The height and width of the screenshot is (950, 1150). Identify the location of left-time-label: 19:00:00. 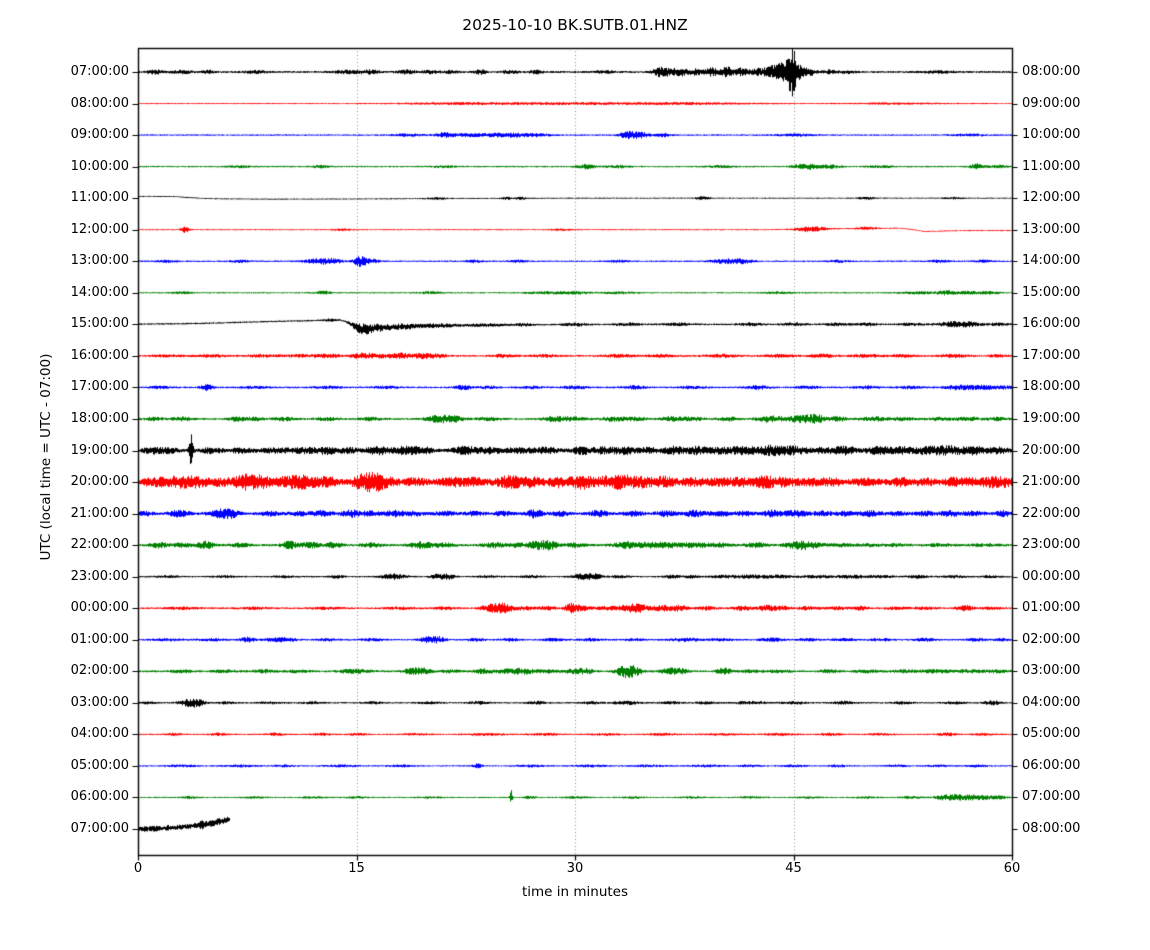
(99, 450).